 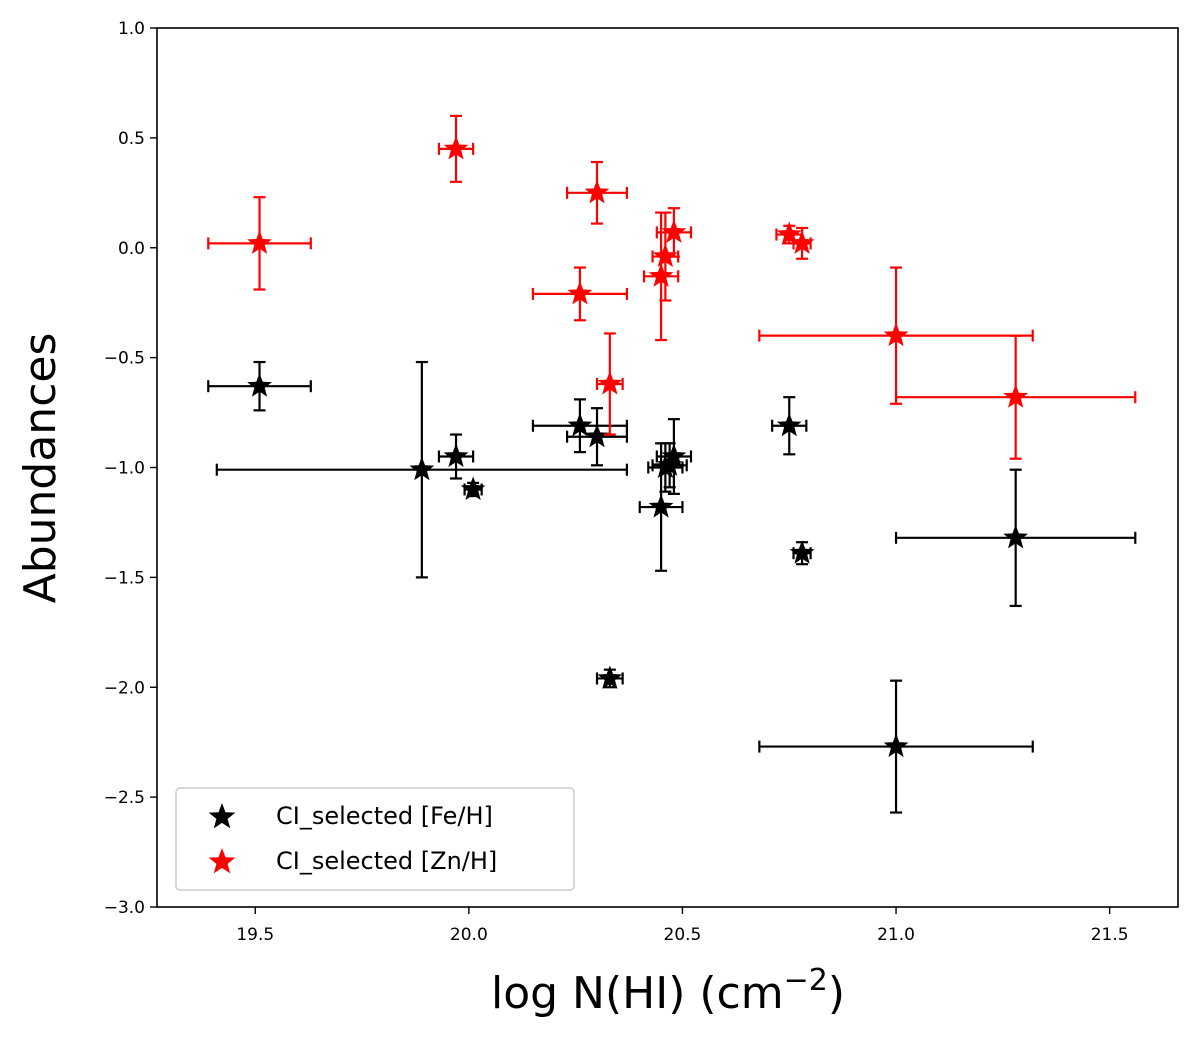 What do you see at coordinates (124, 578) in the screenshot?
I see `y-tick-label: −1.5` at bounding box center [124, 578].